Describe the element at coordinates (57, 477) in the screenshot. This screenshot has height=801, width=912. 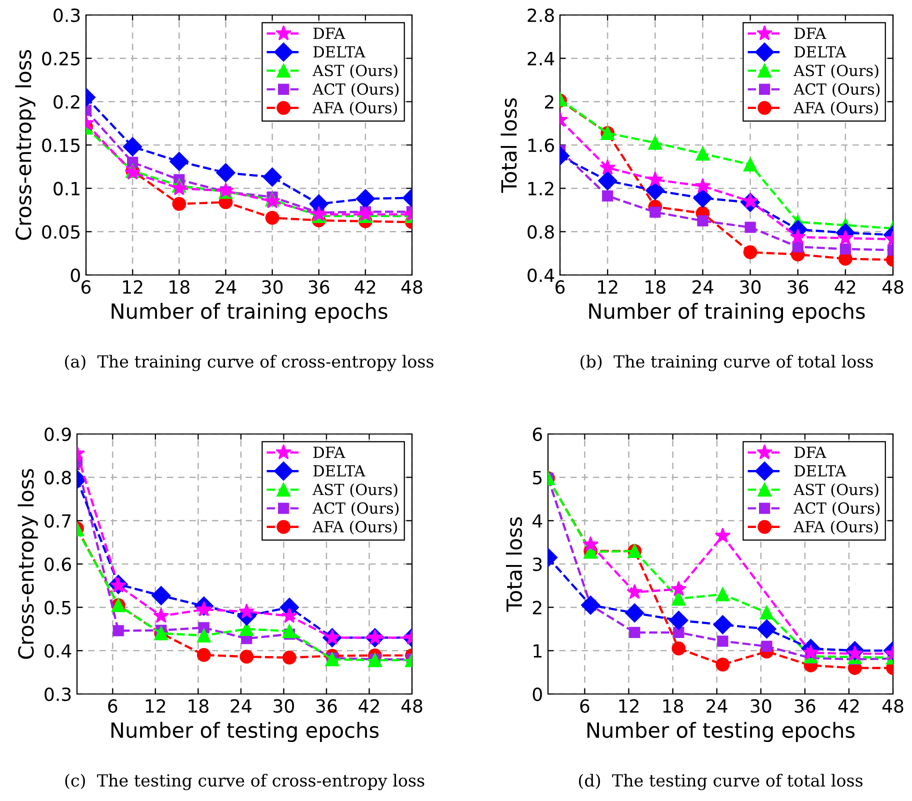
I see `y-tick-label: 0.8` at that location.